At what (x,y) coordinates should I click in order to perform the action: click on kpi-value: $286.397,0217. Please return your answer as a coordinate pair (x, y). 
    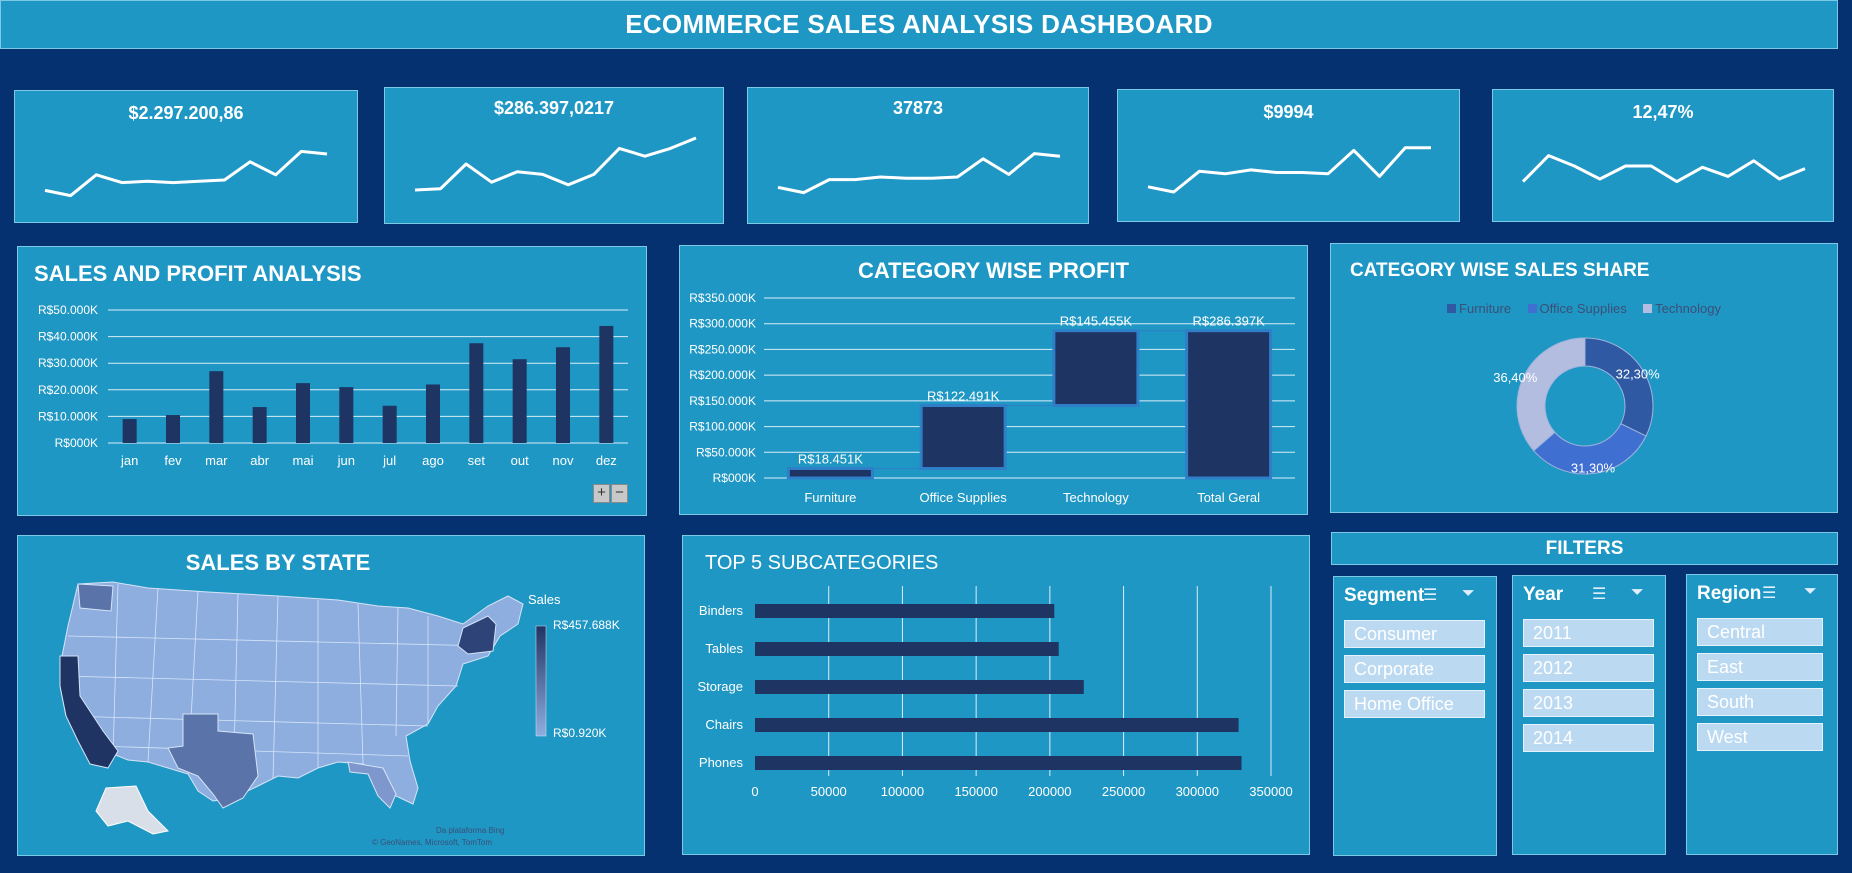
    Looking at the image, I should click on (554, 108).